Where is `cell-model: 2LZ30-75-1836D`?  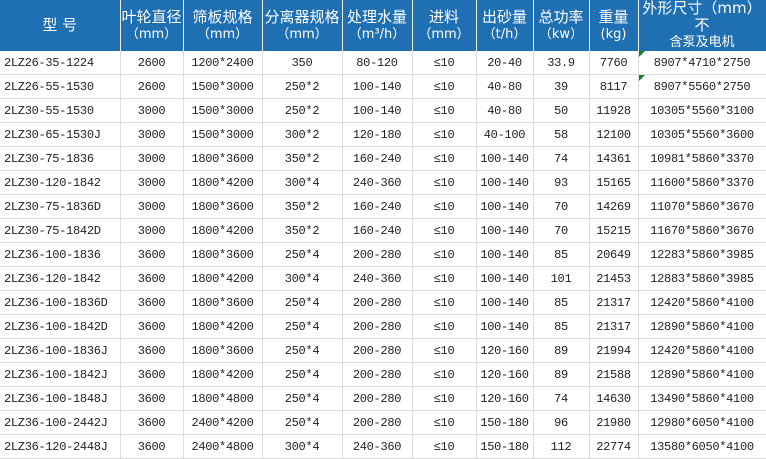 cell-model: 2LZ30-75-1836D is located at coordinates (60, 206).